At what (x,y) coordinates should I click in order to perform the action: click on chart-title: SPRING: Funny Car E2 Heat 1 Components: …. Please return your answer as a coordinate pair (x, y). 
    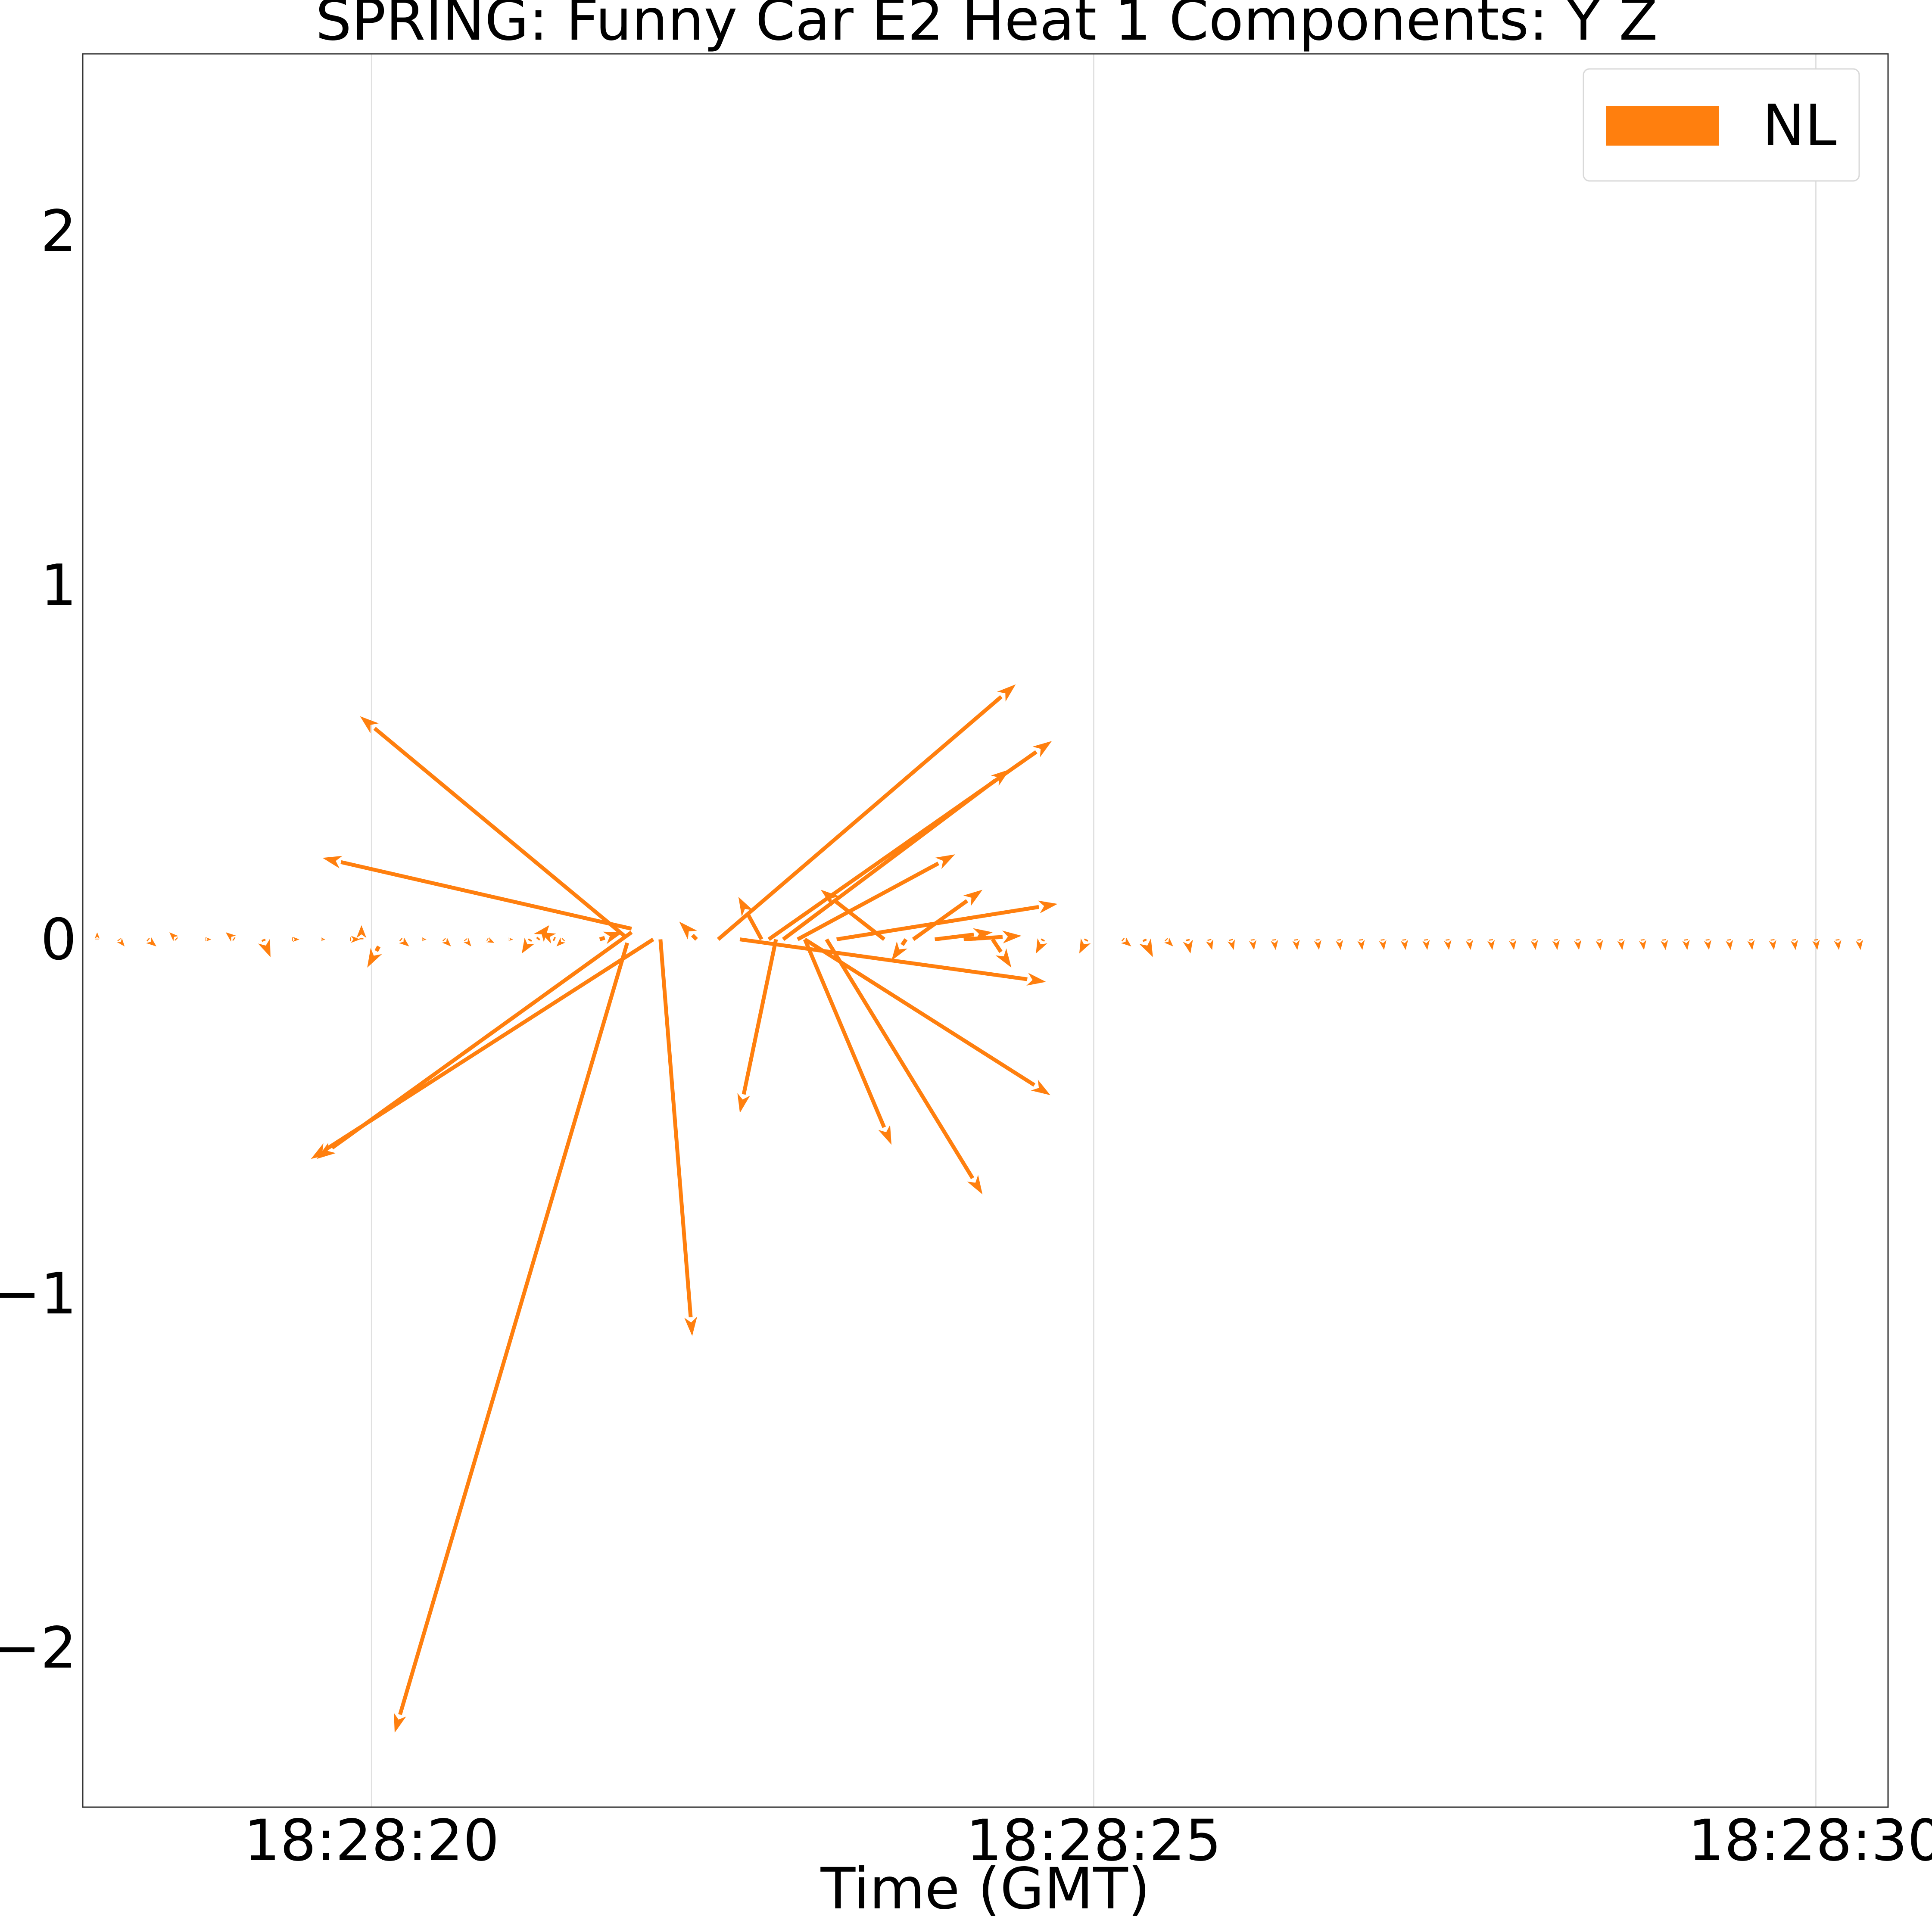
    Looking at the image, I should click on (986, 26).